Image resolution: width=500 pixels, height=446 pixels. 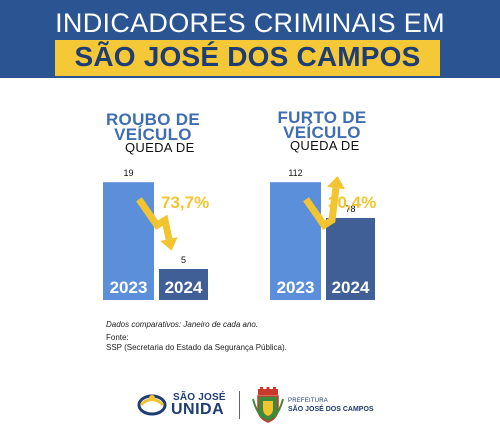 I want to click on sao-jose-unida-logo: SÃO JOSÉ UNIDA, so click(x=184, y=405).